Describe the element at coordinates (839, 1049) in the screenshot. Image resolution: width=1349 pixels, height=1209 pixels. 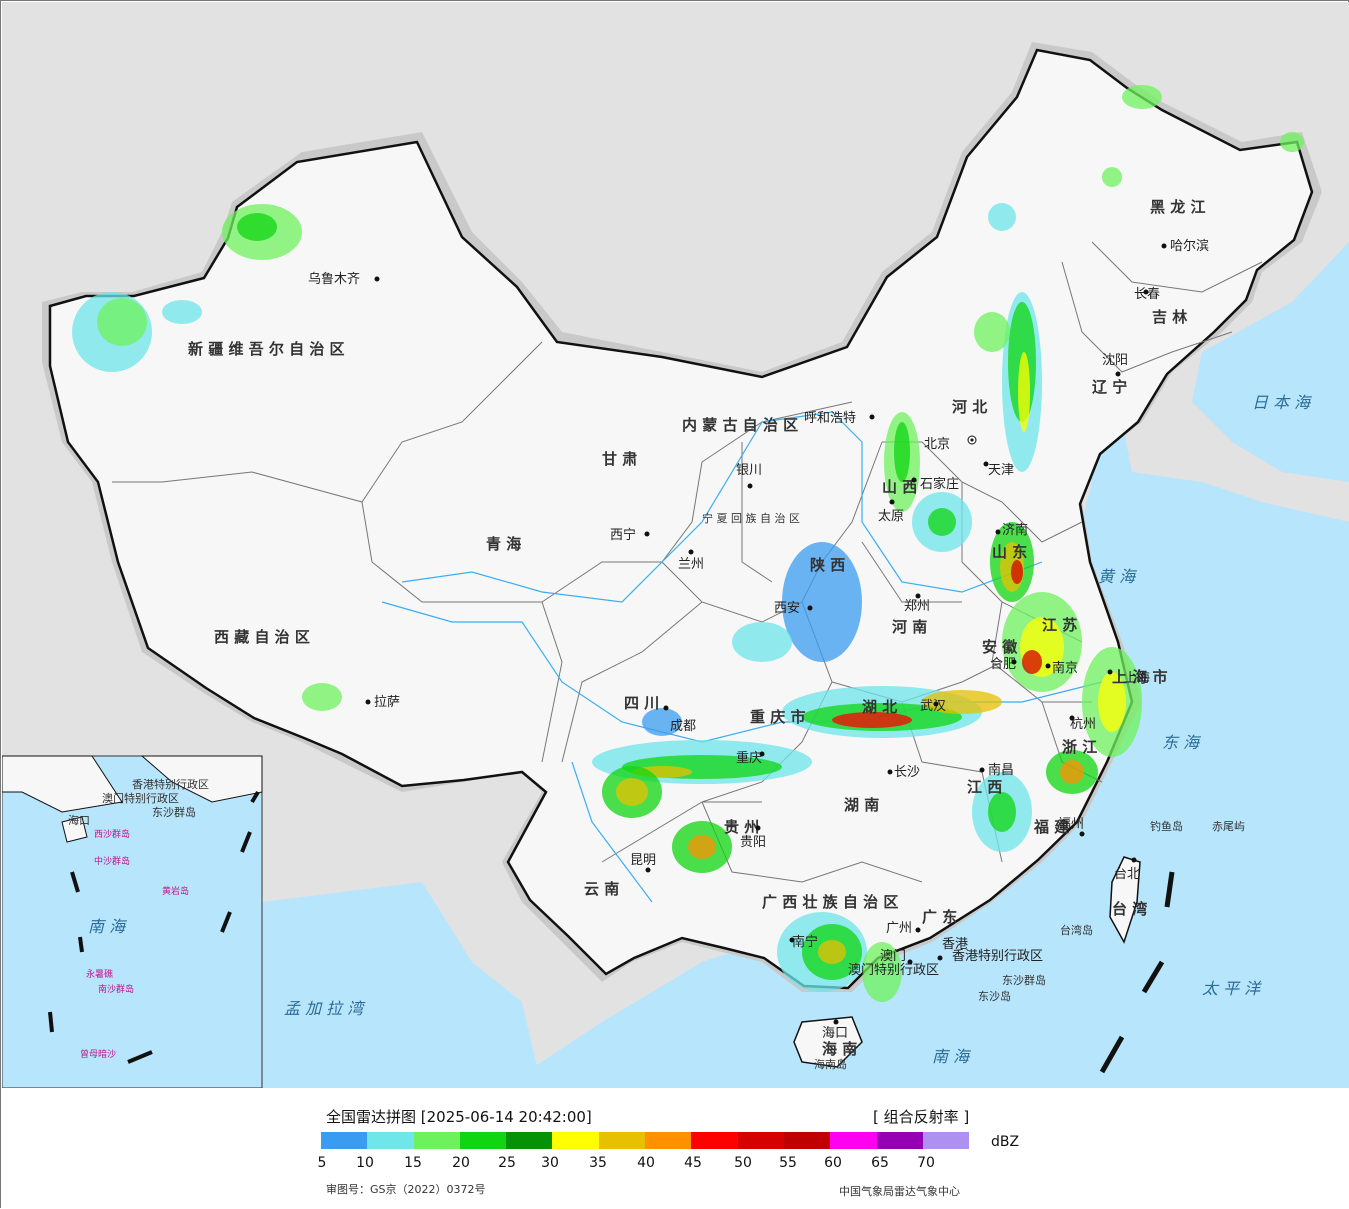
I see `label-hainan: 海 南` at that location.